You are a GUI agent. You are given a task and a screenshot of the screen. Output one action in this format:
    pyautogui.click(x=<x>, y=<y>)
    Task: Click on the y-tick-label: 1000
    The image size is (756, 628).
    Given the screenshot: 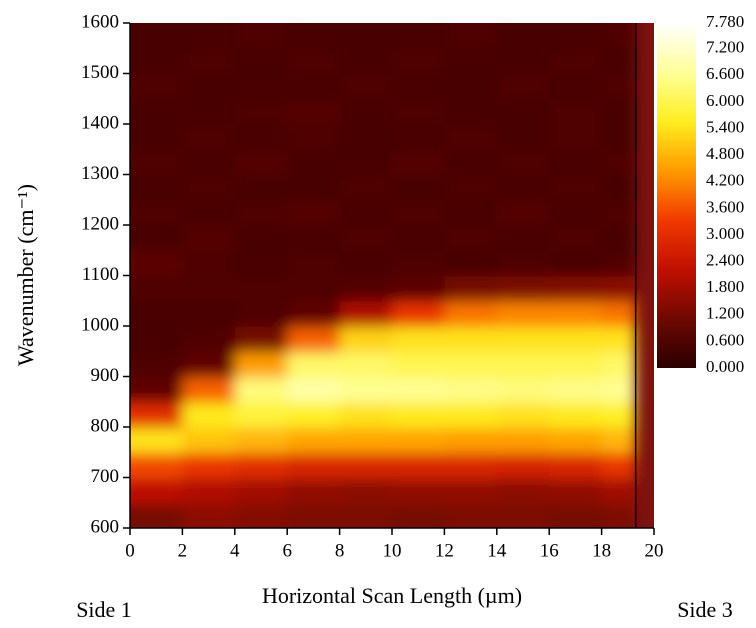 What is the action you would take?
    pyautogui.click(x=100, y=324)
    